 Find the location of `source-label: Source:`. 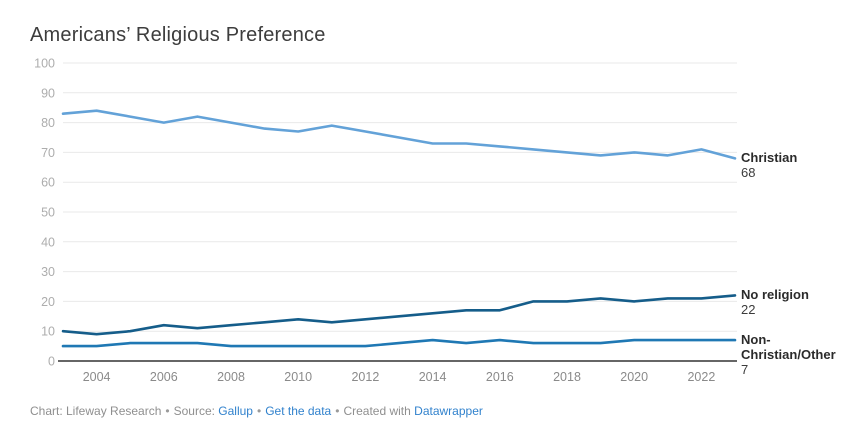

source-label: Source: is located at coordinates (194, 411).